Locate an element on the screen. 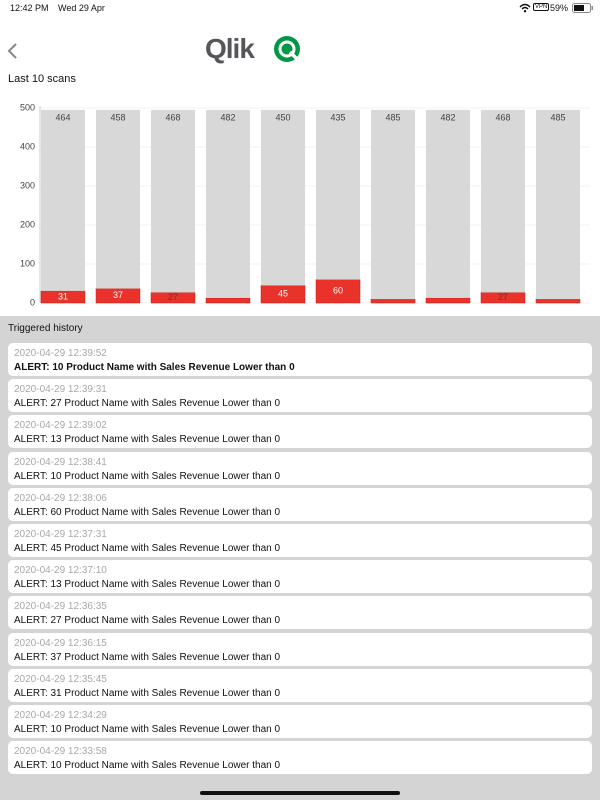 This screenshot has width=600, height=800. bar-value-label: 450 is located at coordinates (282, 117).